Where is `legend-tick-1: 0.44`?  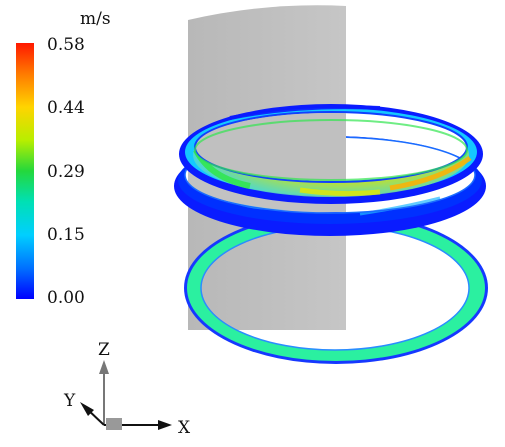 legend-tick-1: 0.44 is located at coordinates (66, 108).